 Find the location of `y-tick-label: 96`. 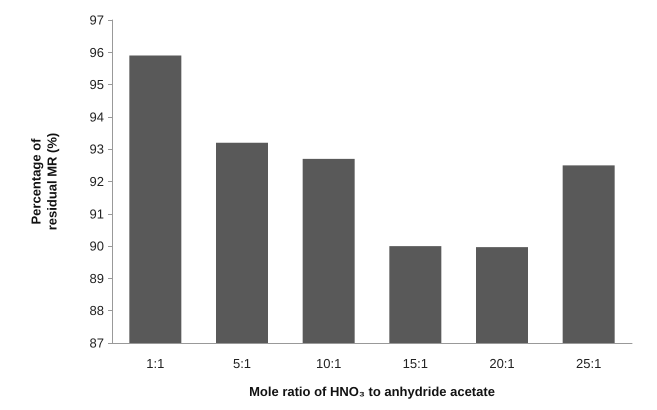

y-tick-label: 96 is located at coordinates (97, 52).